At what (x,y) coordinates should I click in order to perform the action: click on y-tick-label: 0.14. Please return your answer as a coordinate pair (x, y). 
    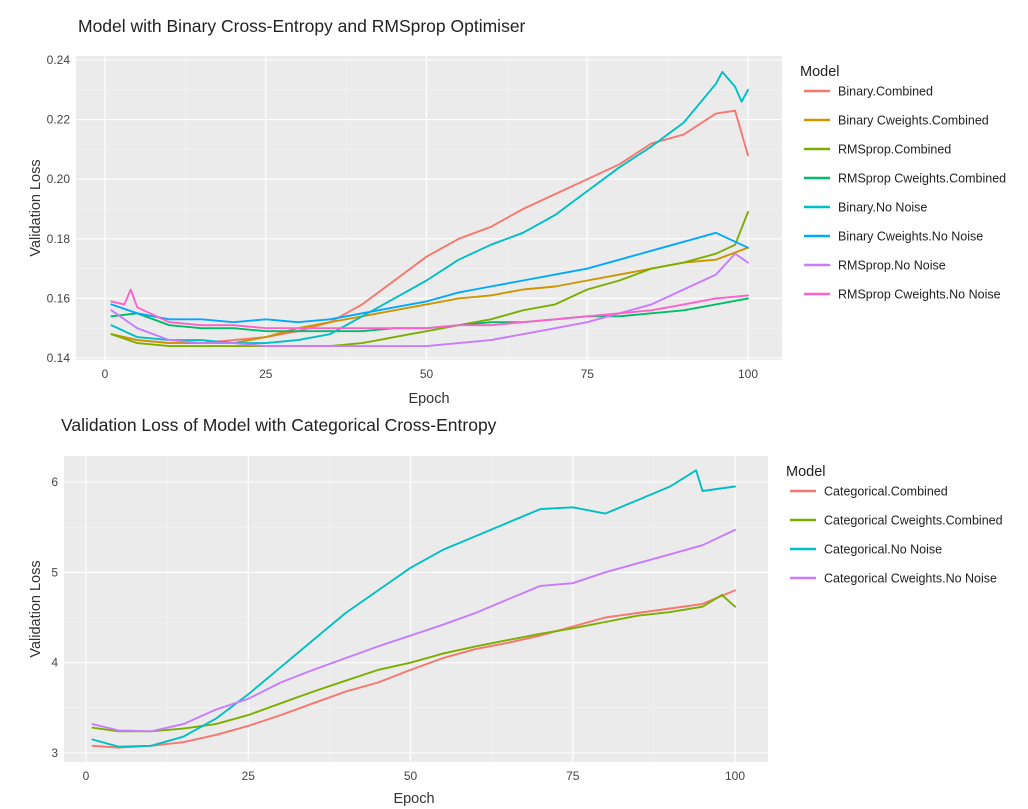
    Looking at the image, I should click on (59, 358).